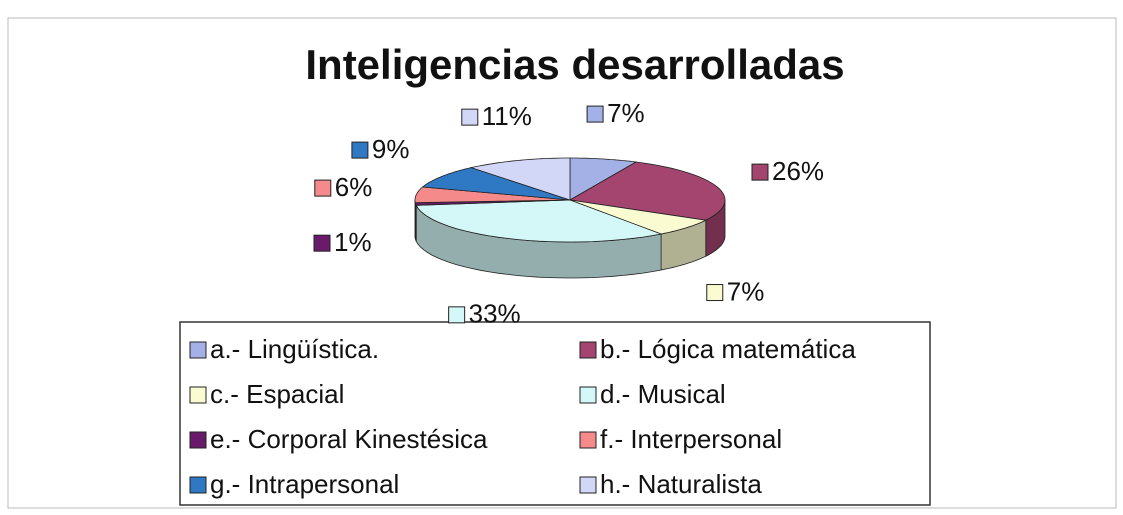  What do you see at coordinates (495, 314) in the screenshot?
I see `data-label: 33%` at bounding box center [495, 314].